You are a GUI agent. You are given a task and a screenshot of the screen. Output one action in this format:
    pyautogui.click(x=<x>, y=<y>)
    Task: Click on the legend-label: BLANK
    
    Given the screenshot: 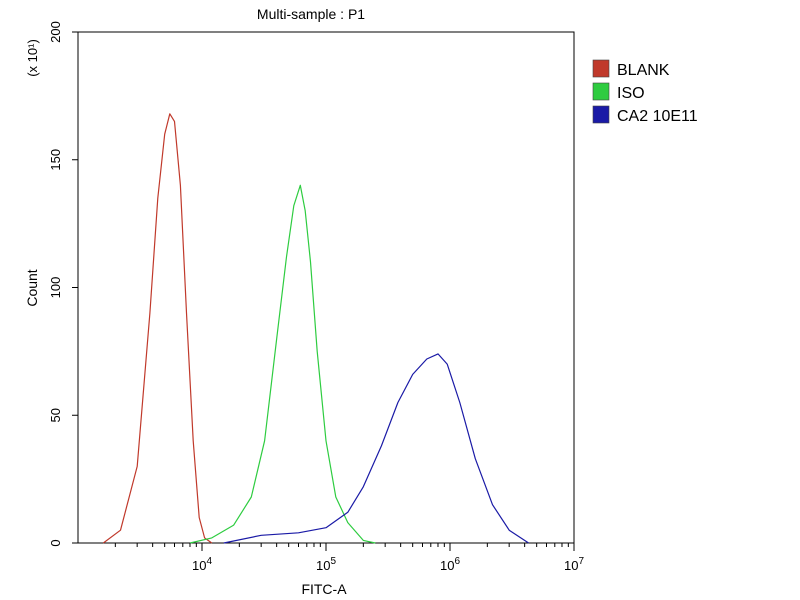 What is the action you would take?
    pyautogui.click(x=643, y=70)
    